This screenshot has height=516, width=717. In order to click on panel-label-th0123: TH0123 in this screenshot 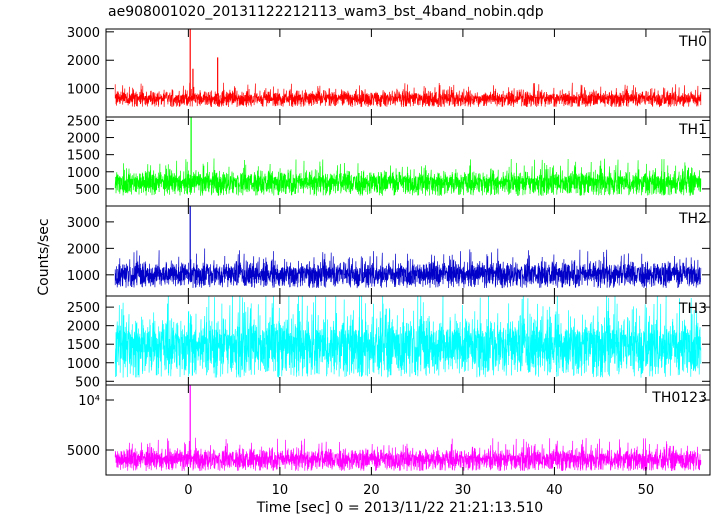, I will do `click(679, 398)`.